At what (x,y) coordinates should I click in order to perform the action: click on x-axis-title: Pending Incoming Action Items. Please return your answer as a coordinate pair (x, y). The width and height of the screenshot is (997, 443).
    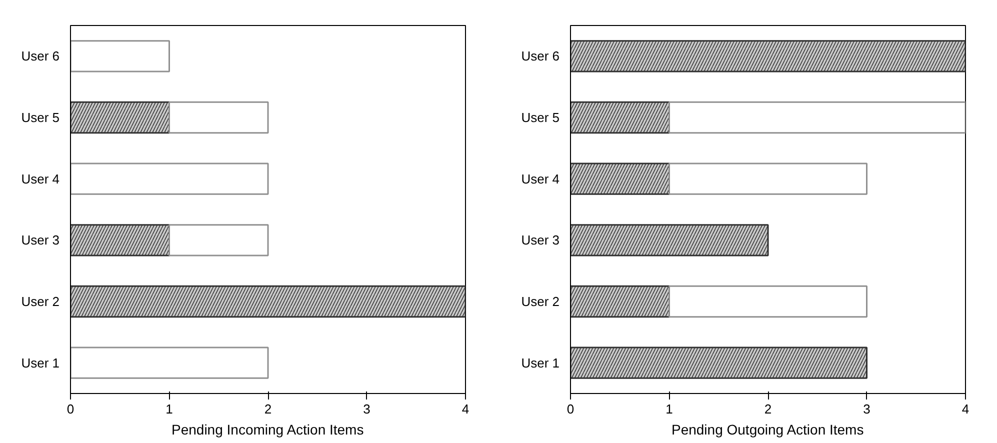
    Looking at the image, I should click on (268, 430).